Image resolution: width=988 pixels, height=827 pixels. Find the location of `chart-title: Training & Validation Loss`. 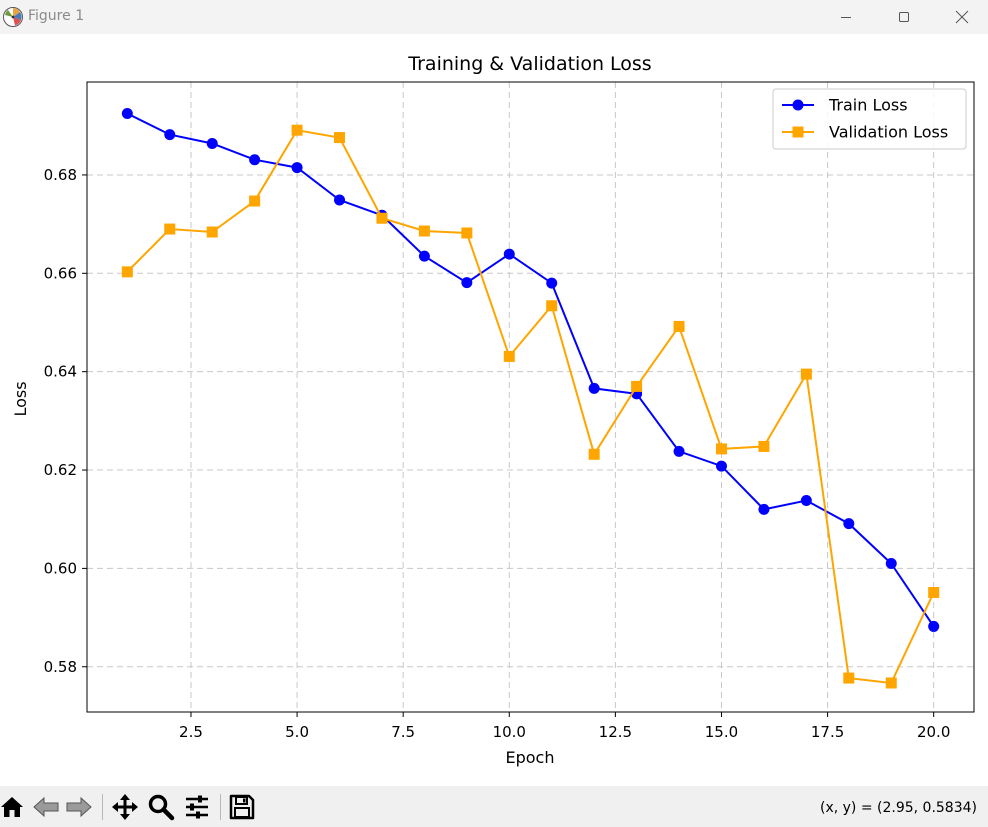

chart-title: Training & Validation Loss is located at coordinates (529, 64).